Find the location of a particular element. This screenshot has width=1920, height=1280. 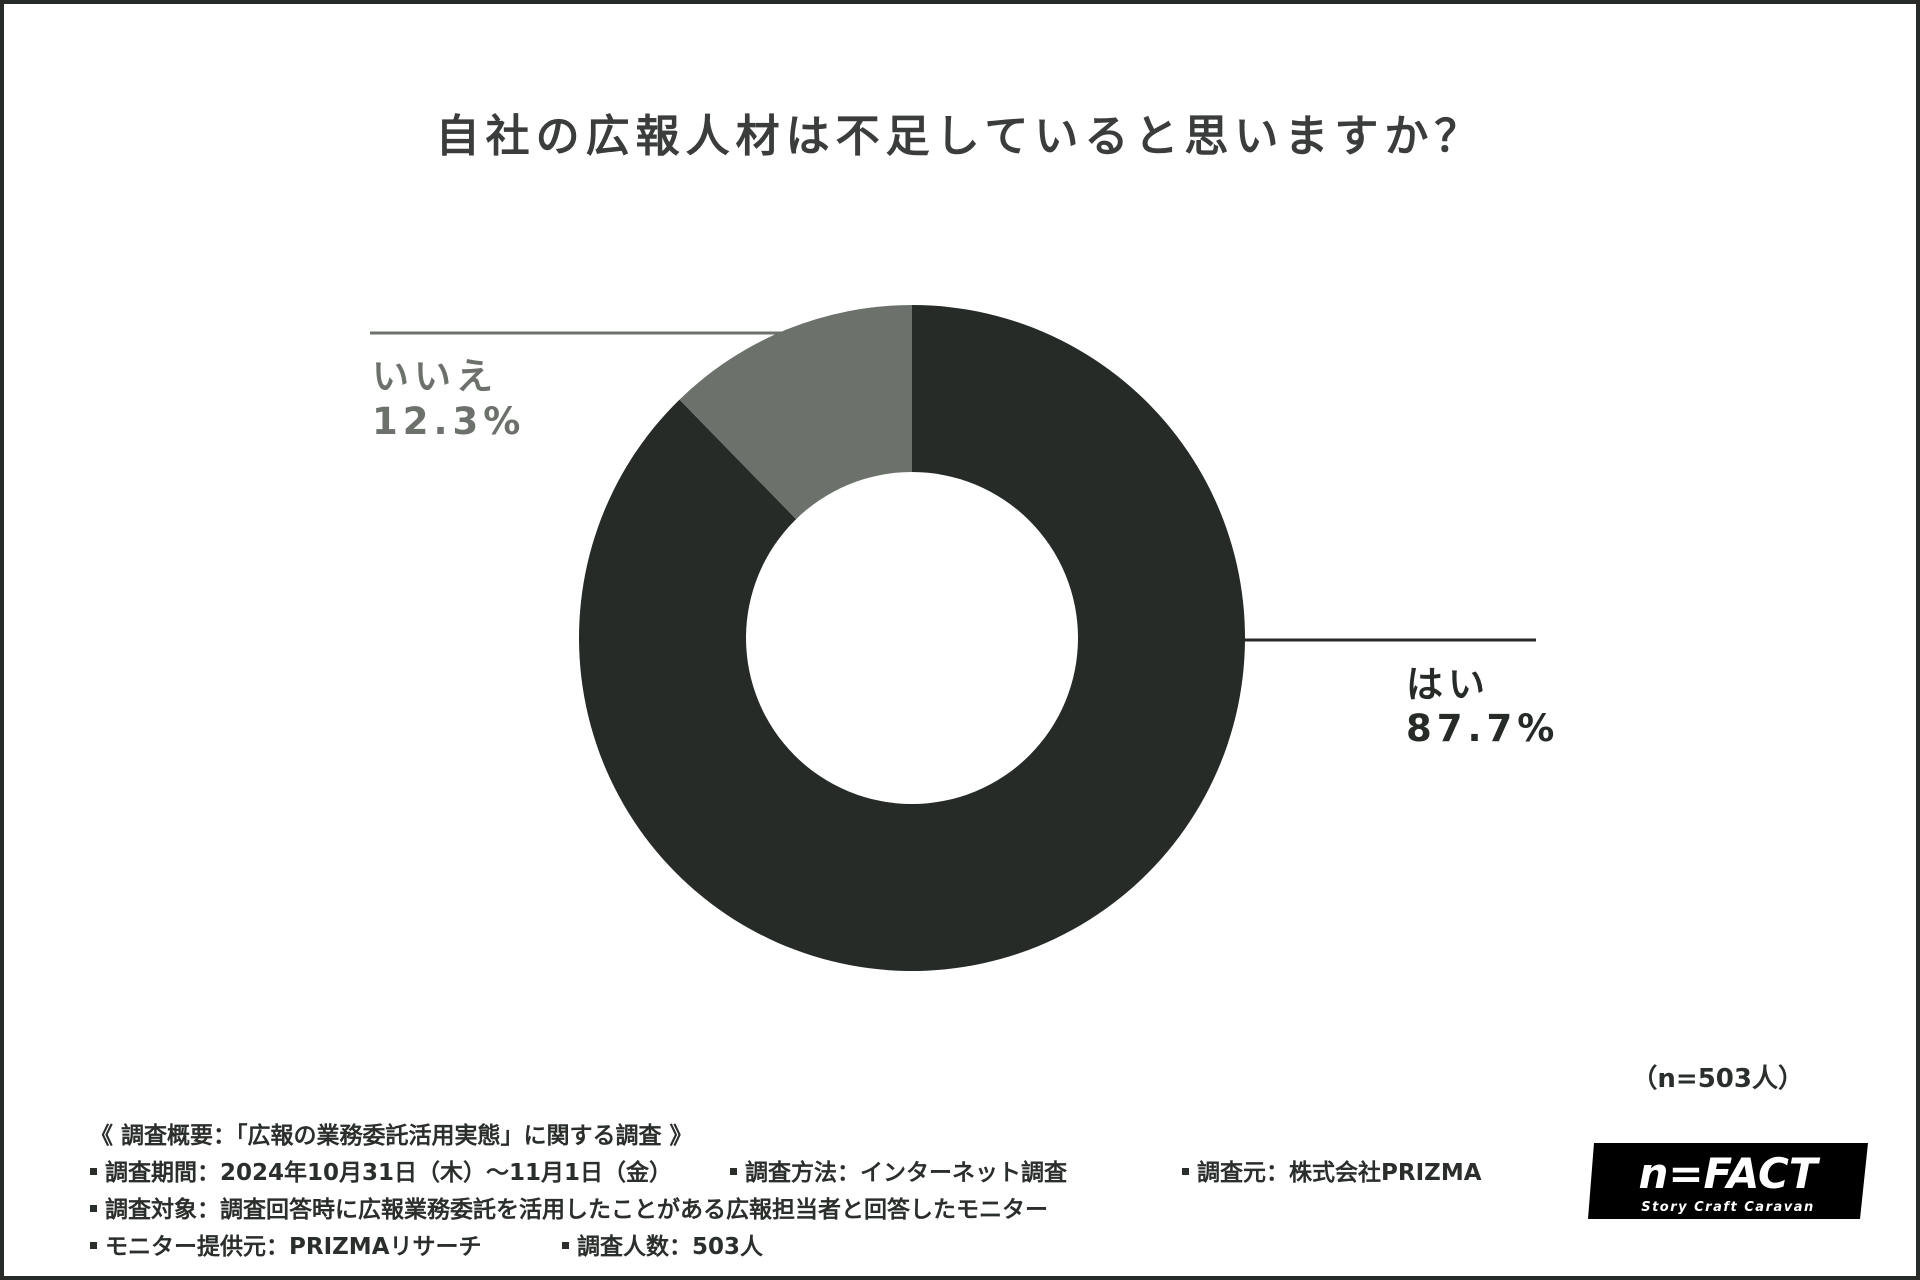

slice-value-hai: 87.7% is located at coordinates (1482, 728).